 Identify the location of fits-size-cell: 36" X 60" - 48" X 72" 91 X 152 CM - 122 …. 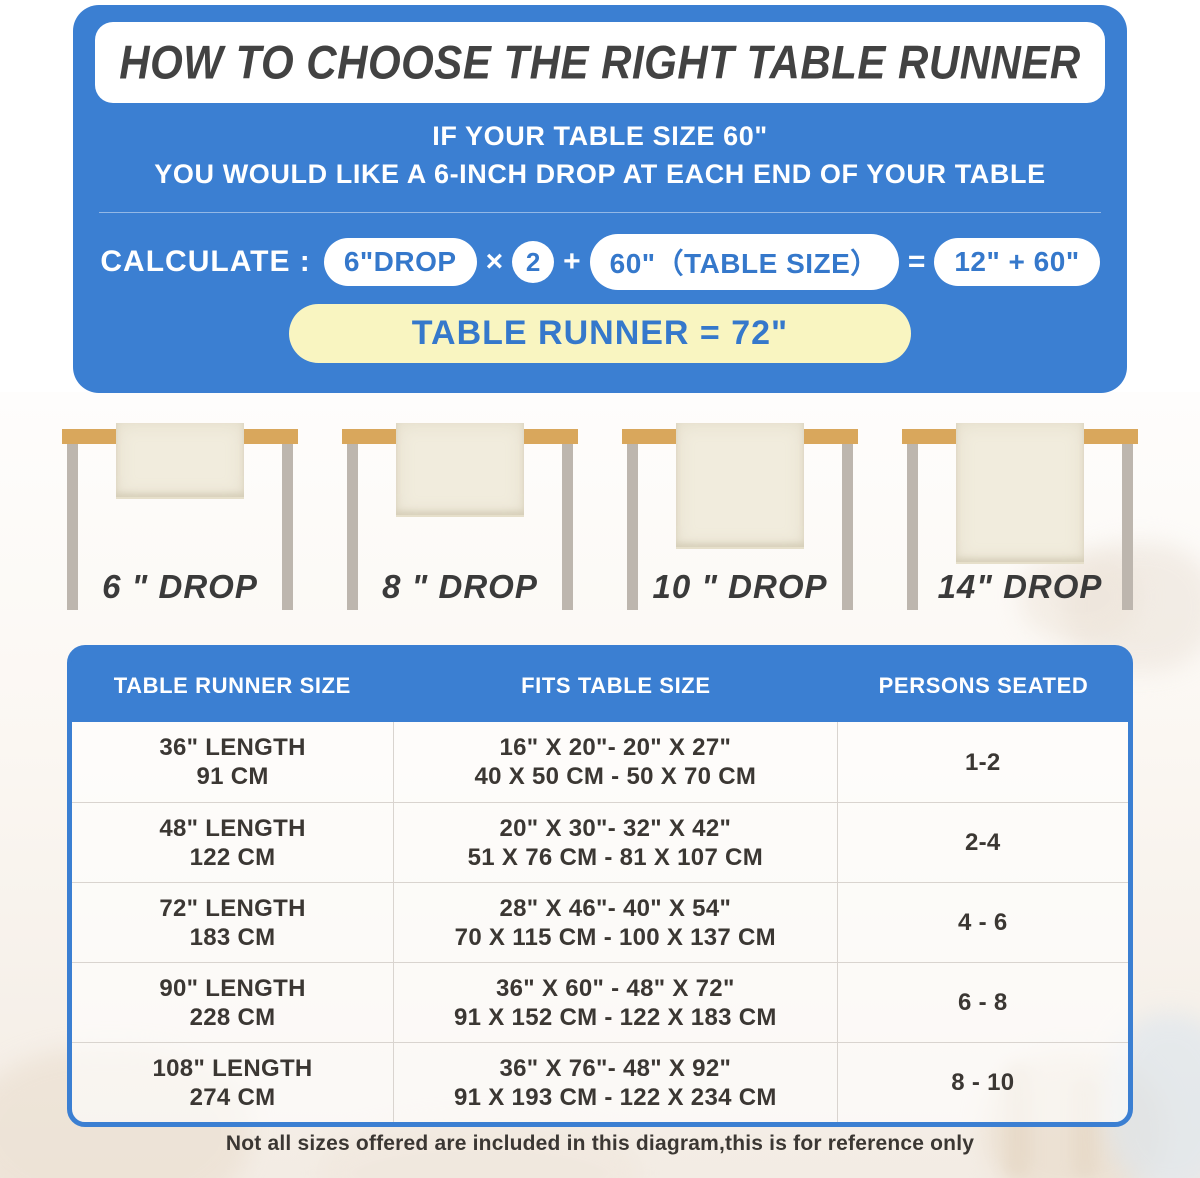
(616, 1002).